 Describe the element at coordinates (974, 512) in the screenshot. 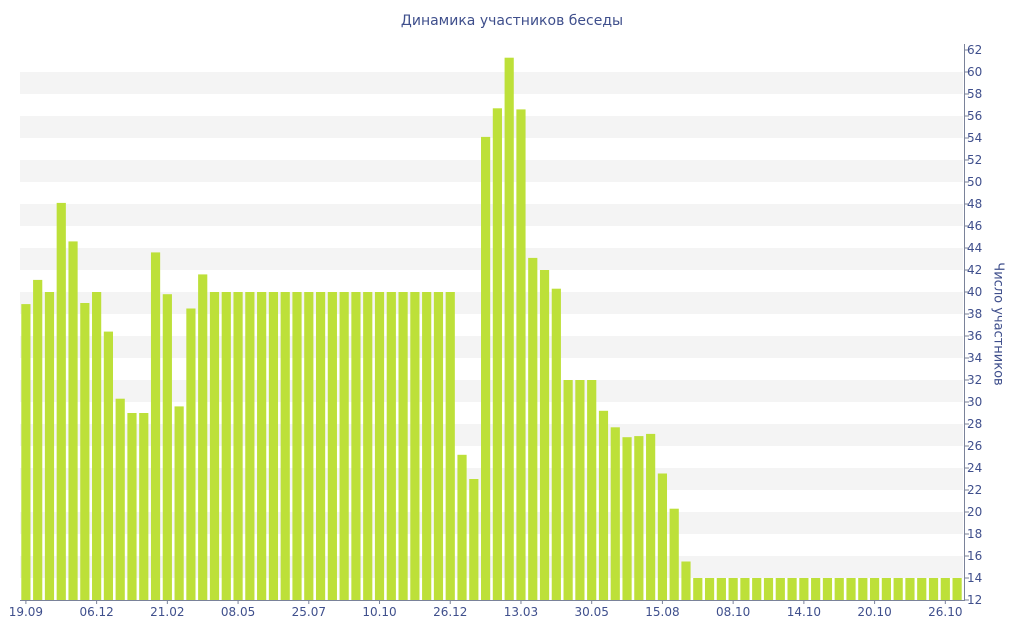

I see `y-tick-label: 20` at that location.